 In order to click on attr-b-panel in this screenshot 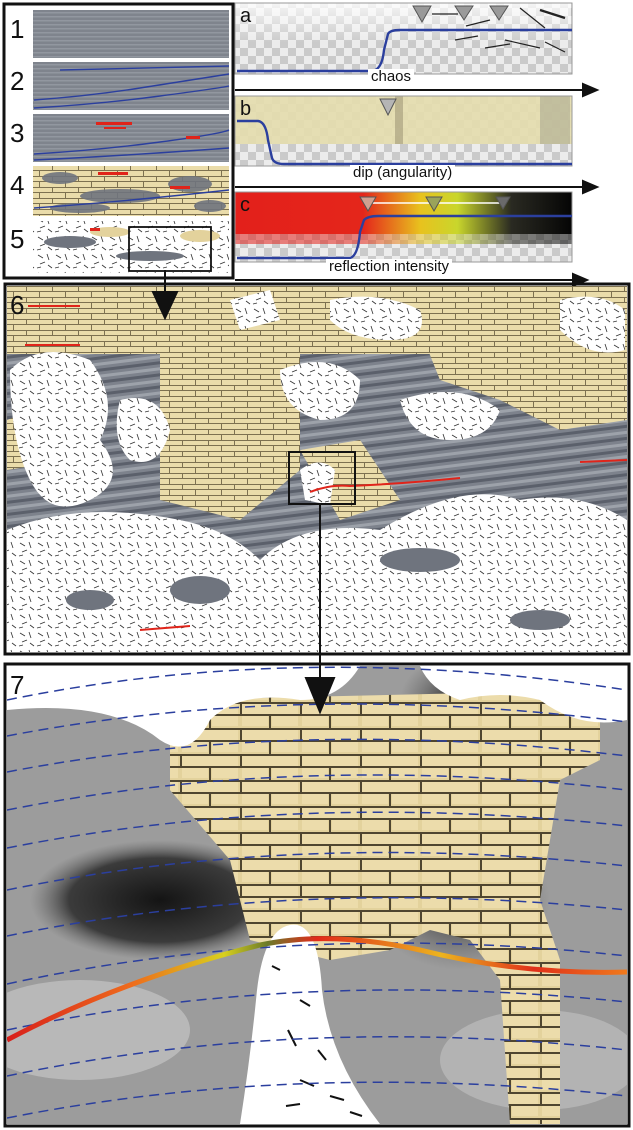, I will do `click(403, 131)`.